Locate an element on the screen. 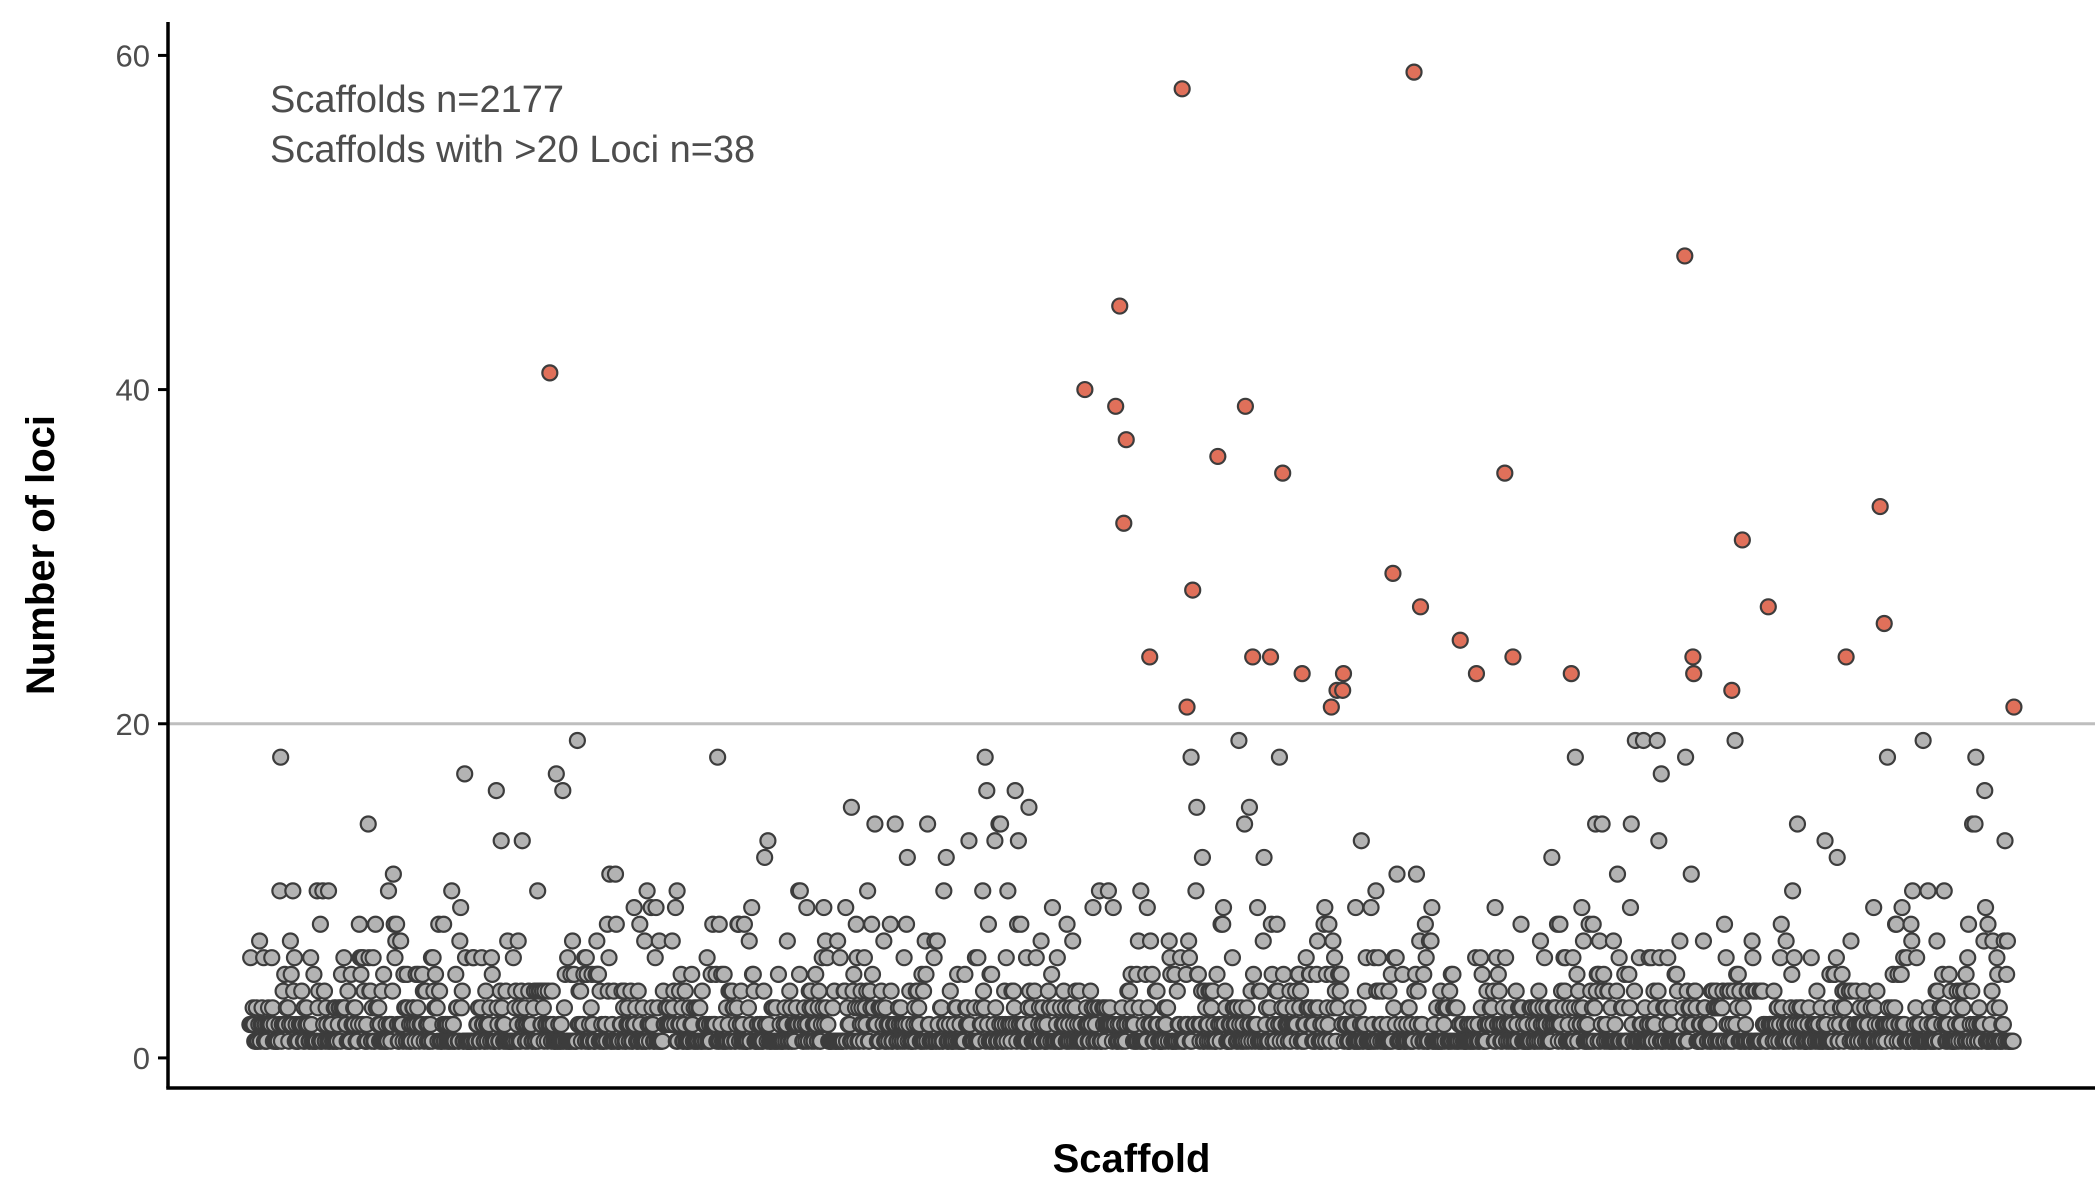  y-tick-label: 20 is located at coordinates (133, 724).